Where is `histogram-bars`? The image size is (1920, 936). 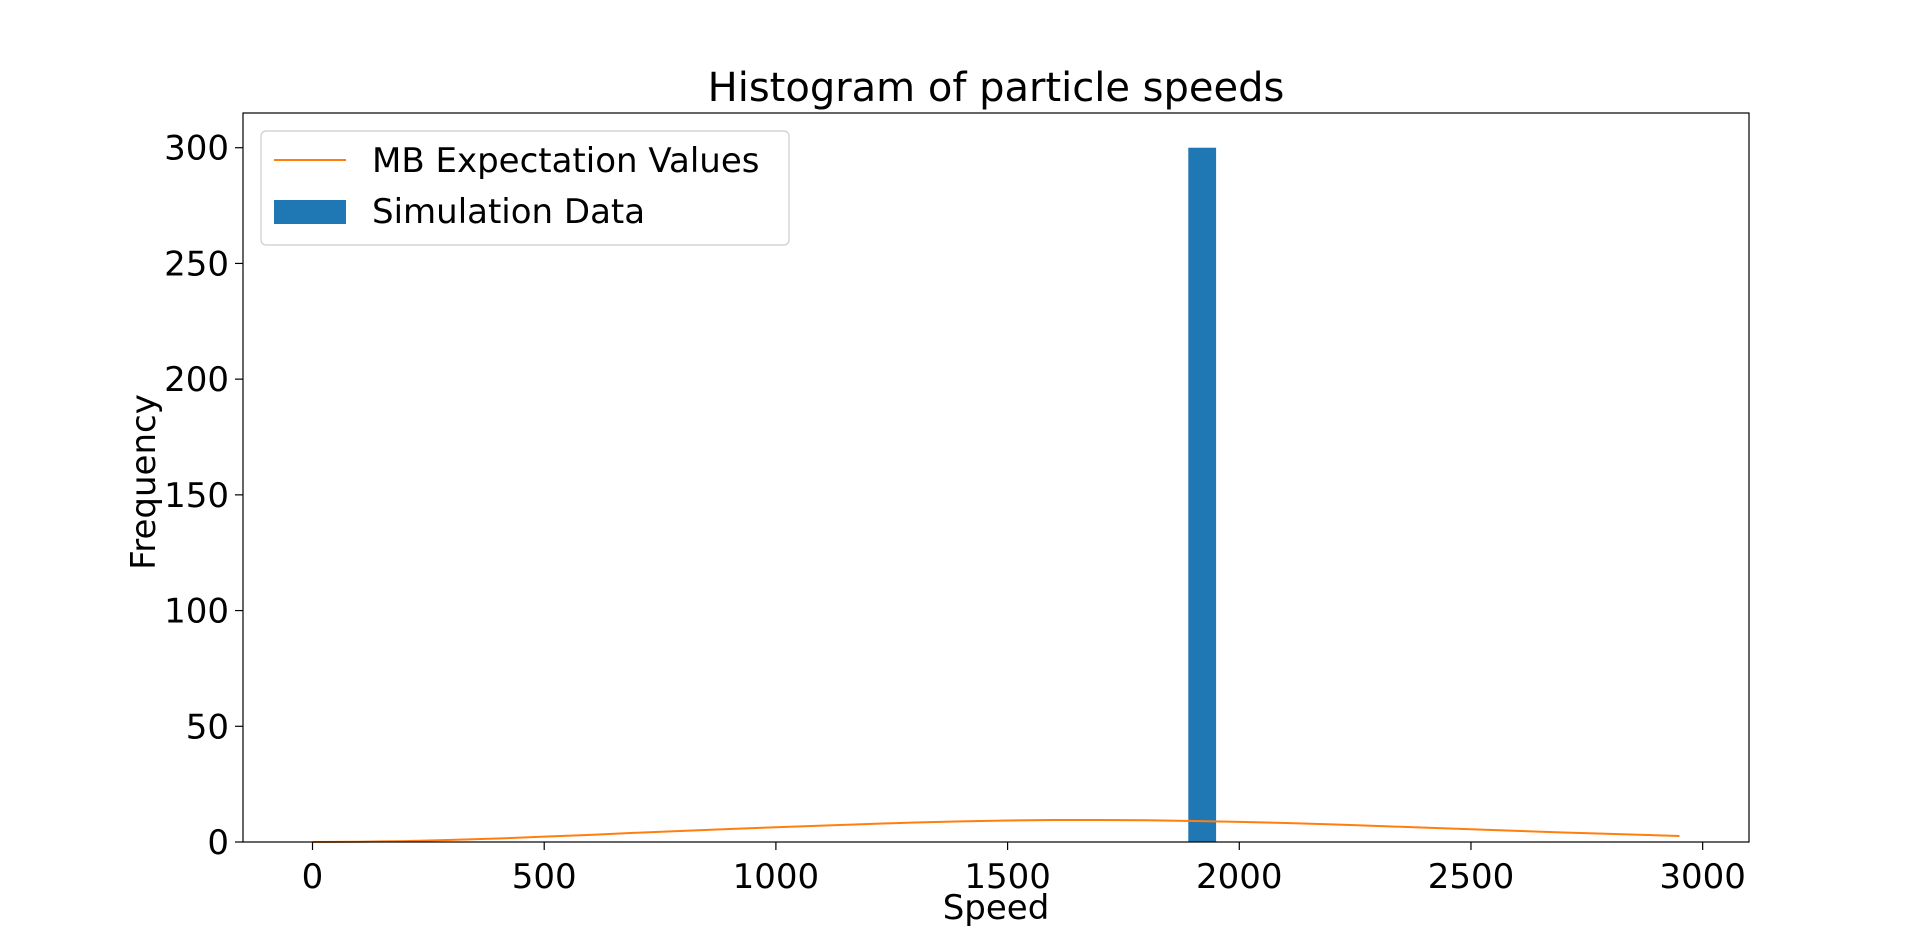 histogram-bars is located at coordinates (1202, 494).